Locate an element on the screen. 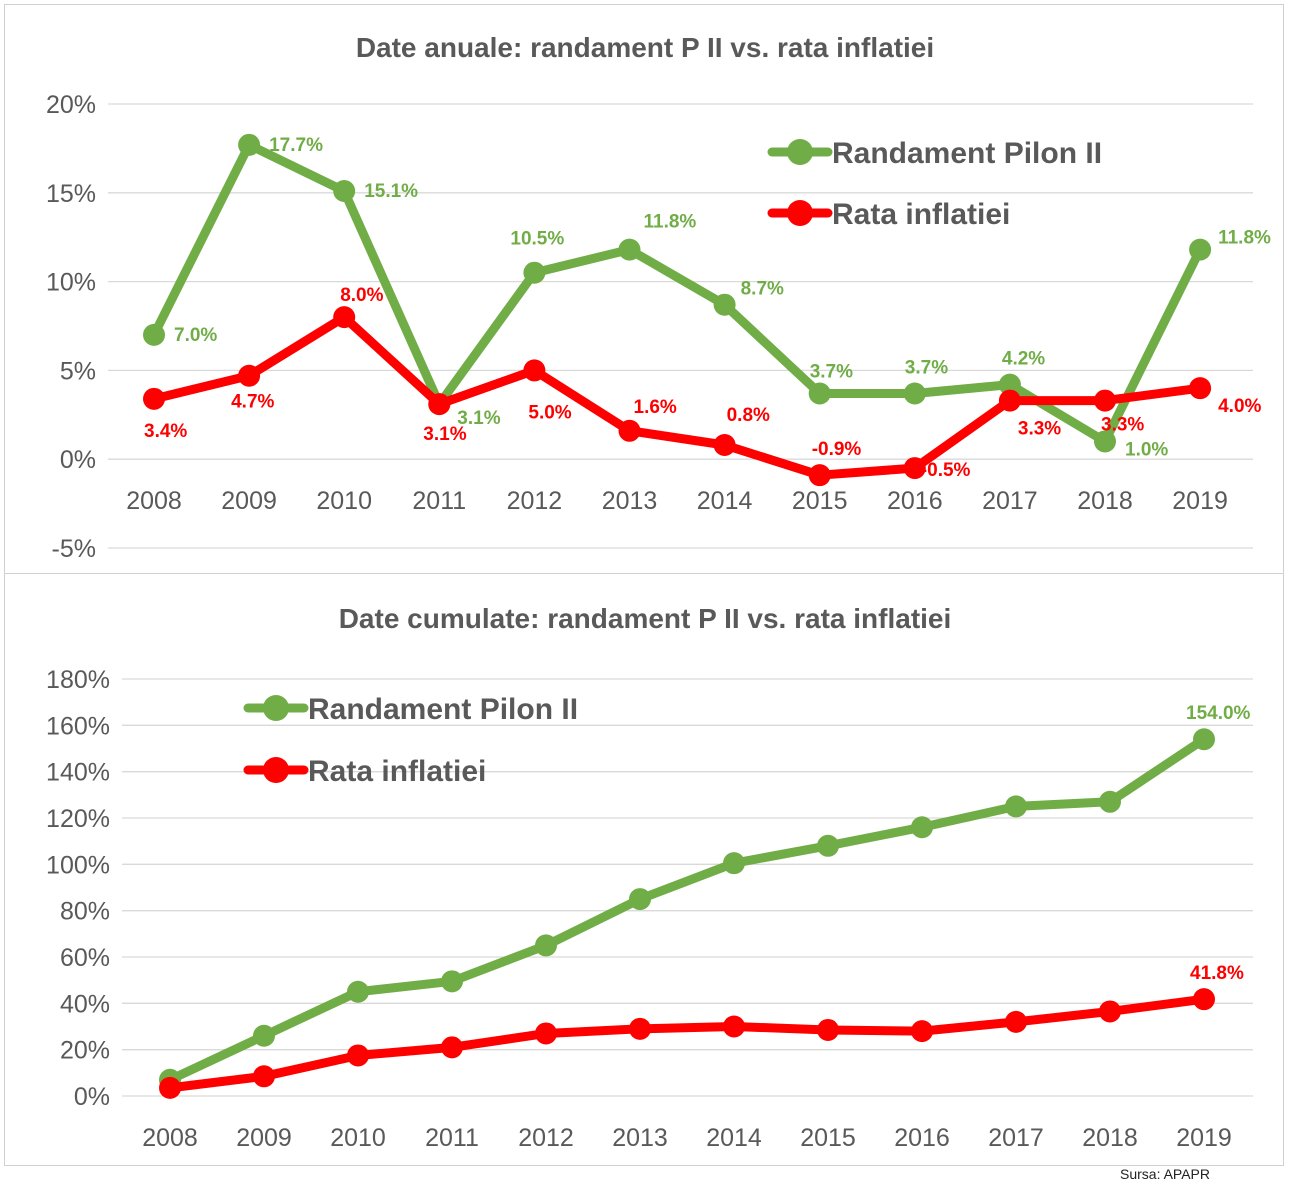 The width and height of the screenshot is (1292, 1199). data-label: 4.0% is located at coordinates (1239, 406).